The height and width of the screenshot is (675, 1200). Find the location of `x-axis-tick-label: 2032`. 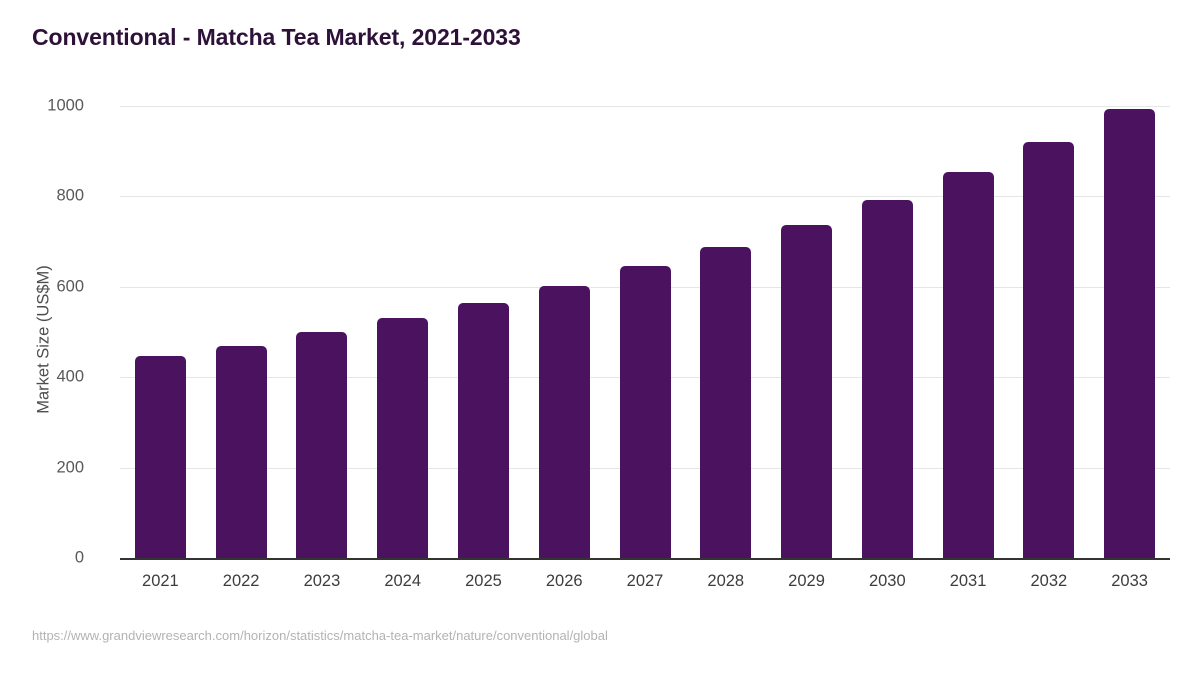

x-axis-tick-label: 2032 is located at coordinates (1049, 581).